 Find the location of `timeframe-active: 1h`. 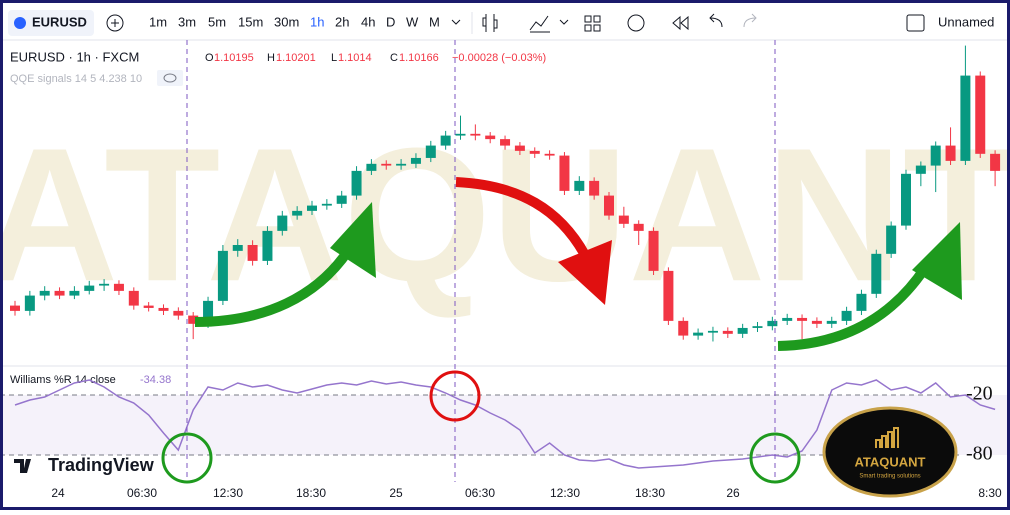

timeframe-active: 1h is located at coordinates (317, 21).